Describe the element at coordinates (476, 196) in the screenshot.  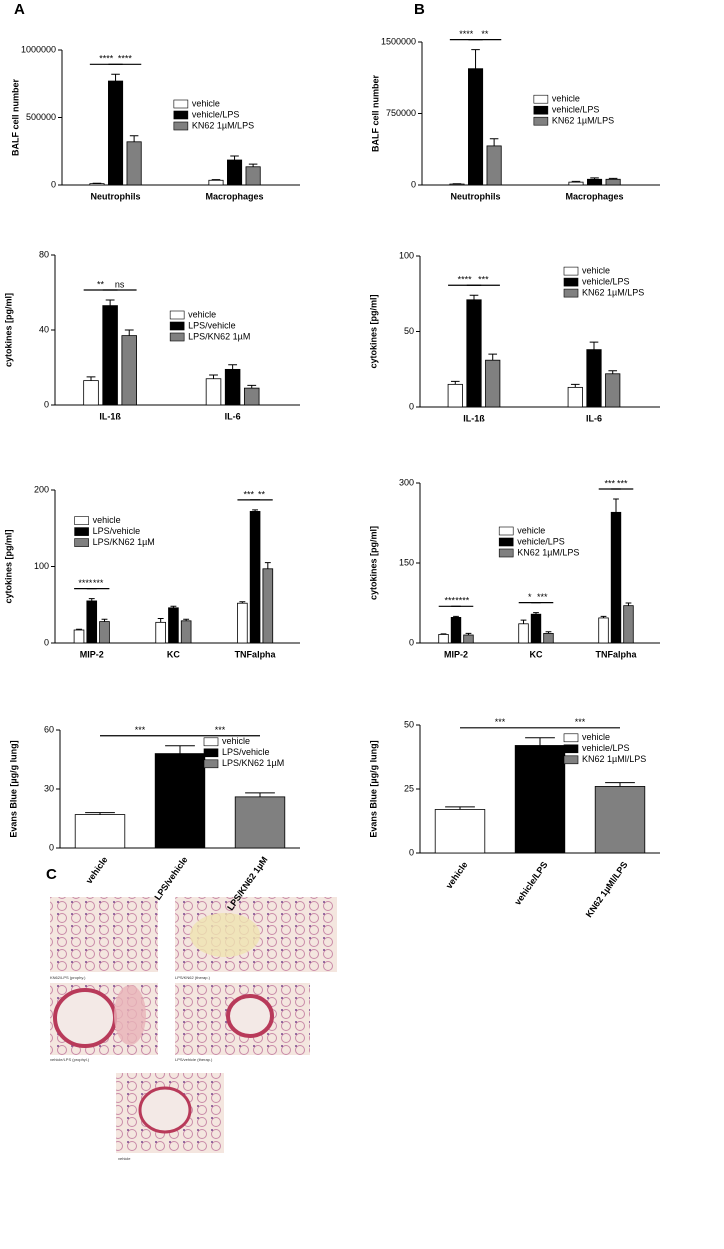
I see `x-tick-label: Neutrophils` at that location.